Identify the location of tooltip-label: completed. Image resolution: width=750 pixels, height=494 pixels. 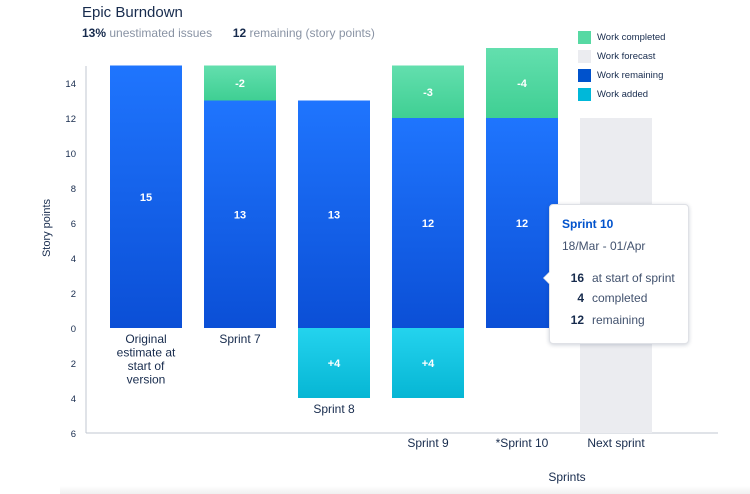
(620, 298).